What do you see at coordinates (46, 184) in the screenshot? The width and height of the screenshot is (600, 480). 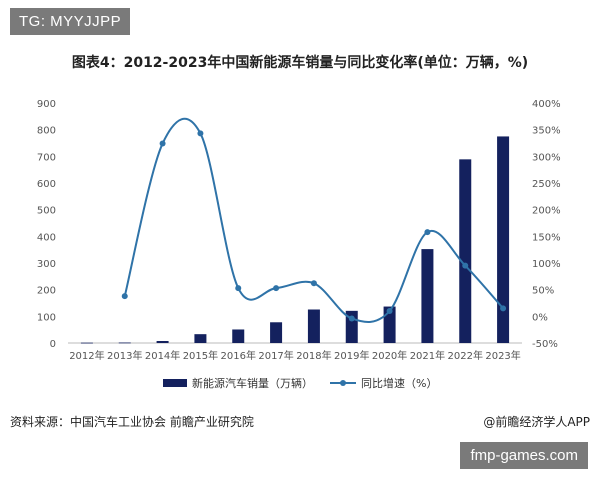 I see `left-tick-label: 600` at bounding box center [46, 184].